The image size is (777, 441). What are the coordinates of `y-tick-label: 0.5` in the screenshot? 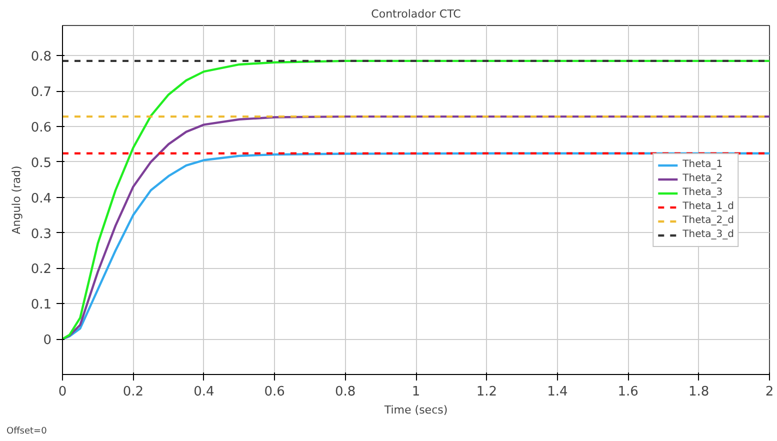 It's located at (41, 163).